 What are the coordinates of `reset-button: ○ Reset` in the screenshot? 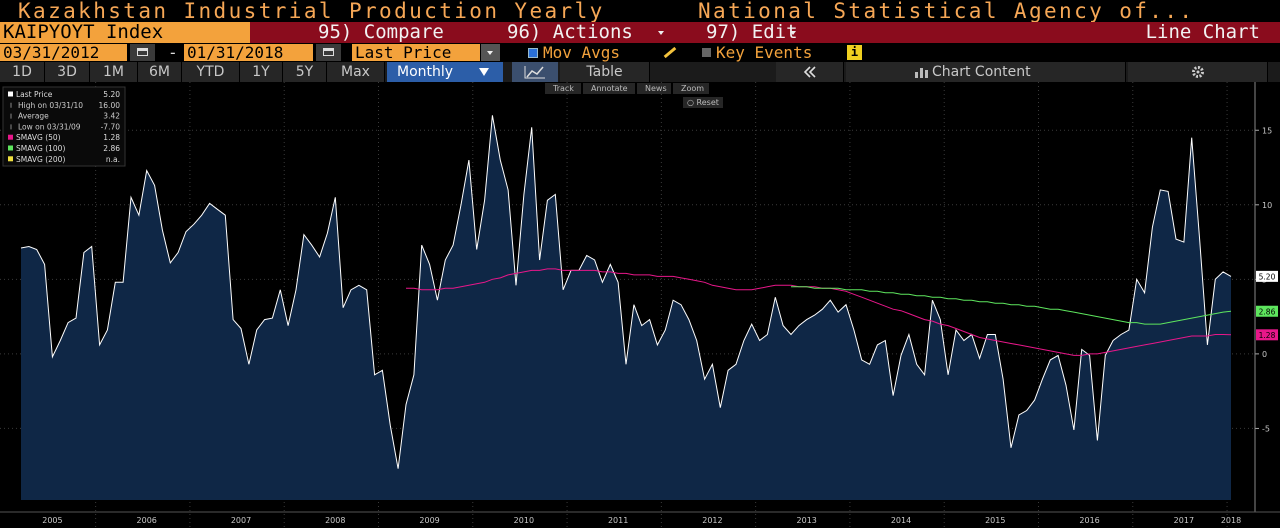 It's located at (703, 102).